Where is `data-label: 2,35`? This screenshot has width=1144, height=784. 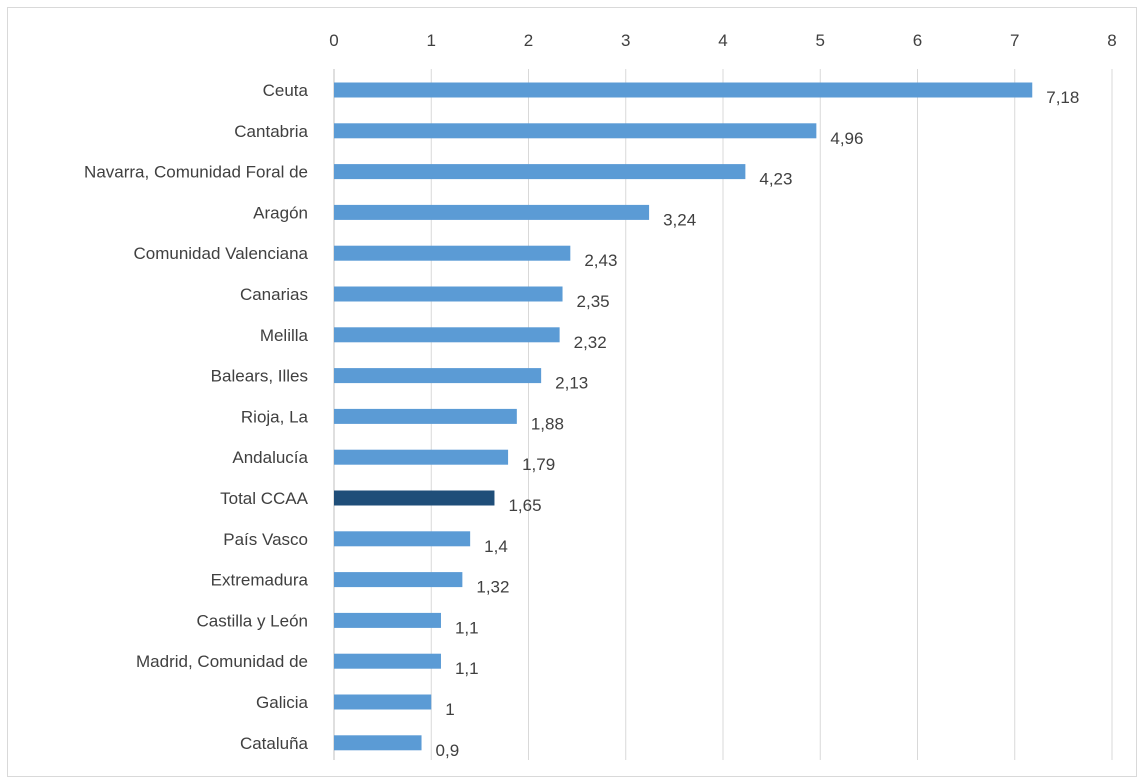
data-label: 2,35 is located at coordinates (593, 301).